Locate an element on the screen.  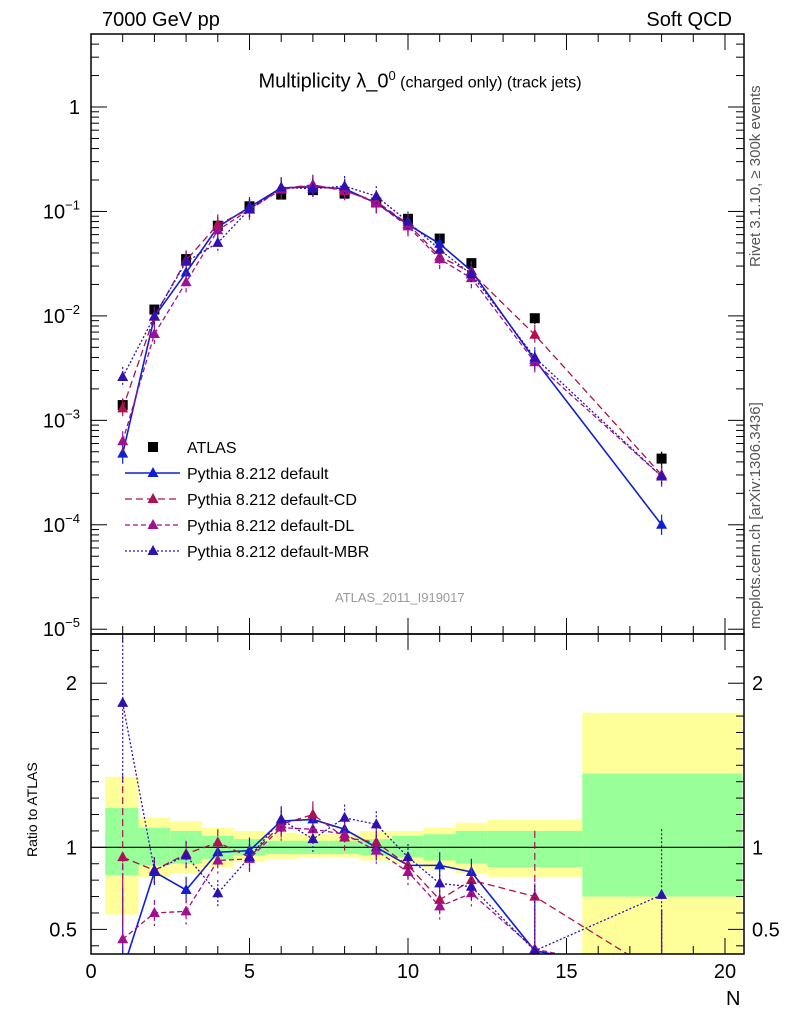
main-y-tick-label: 10⁻³ is located at coordinates (61, 419).